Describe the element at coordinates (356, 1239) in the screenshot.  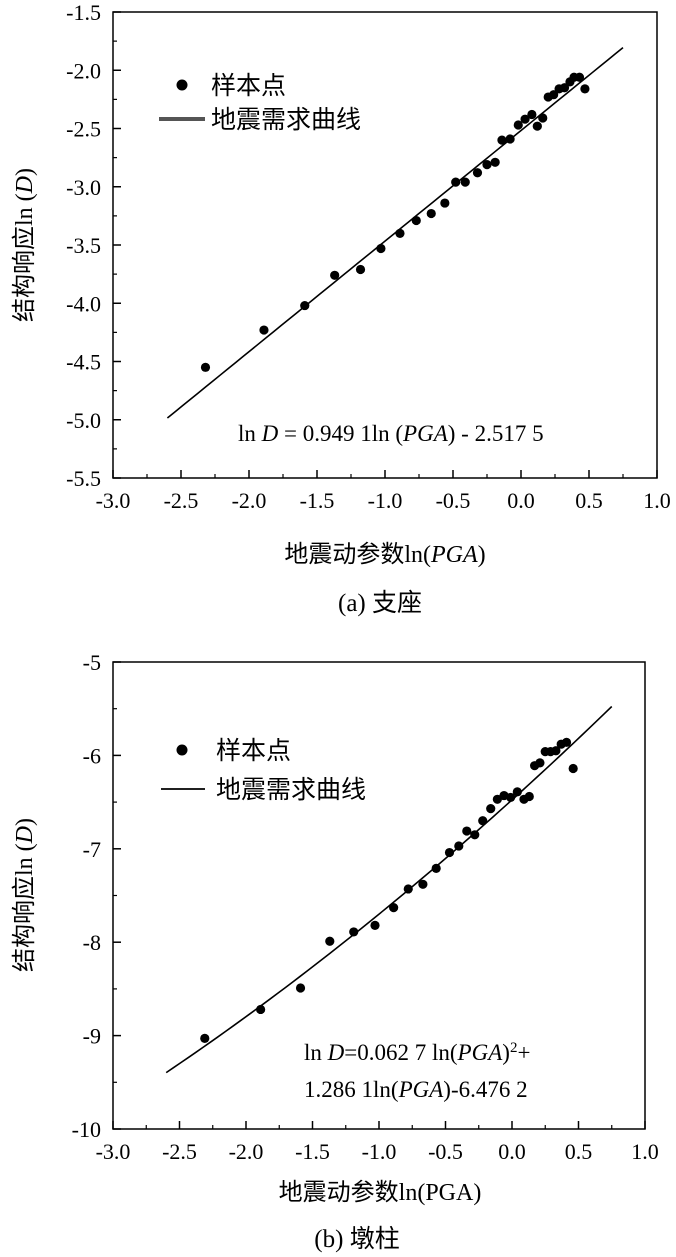
I see `panel-caption: (b) 墩柱` at that location.